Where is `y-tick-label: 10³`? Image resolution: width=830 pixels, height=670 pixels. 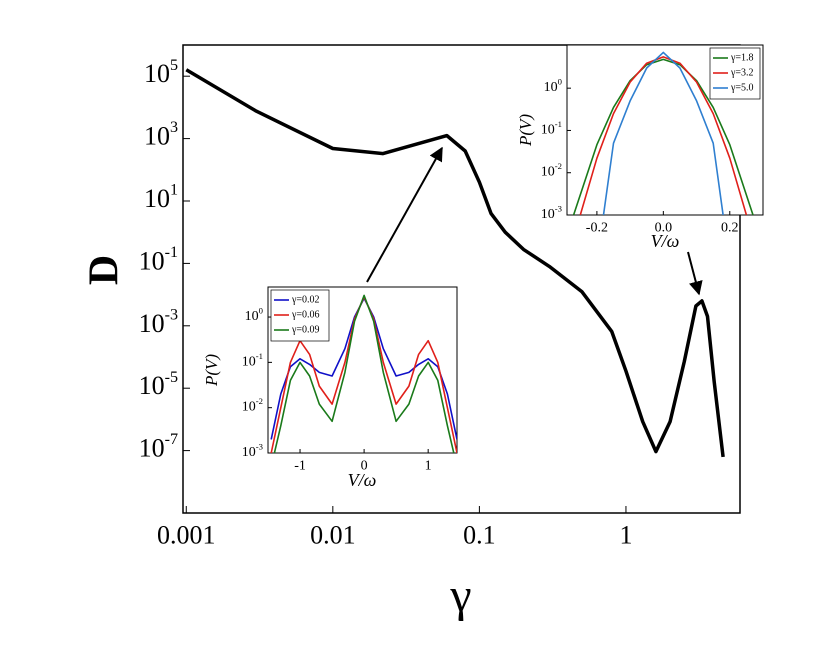
y-tick-label: 10³ is located at coordinates (161, 135).